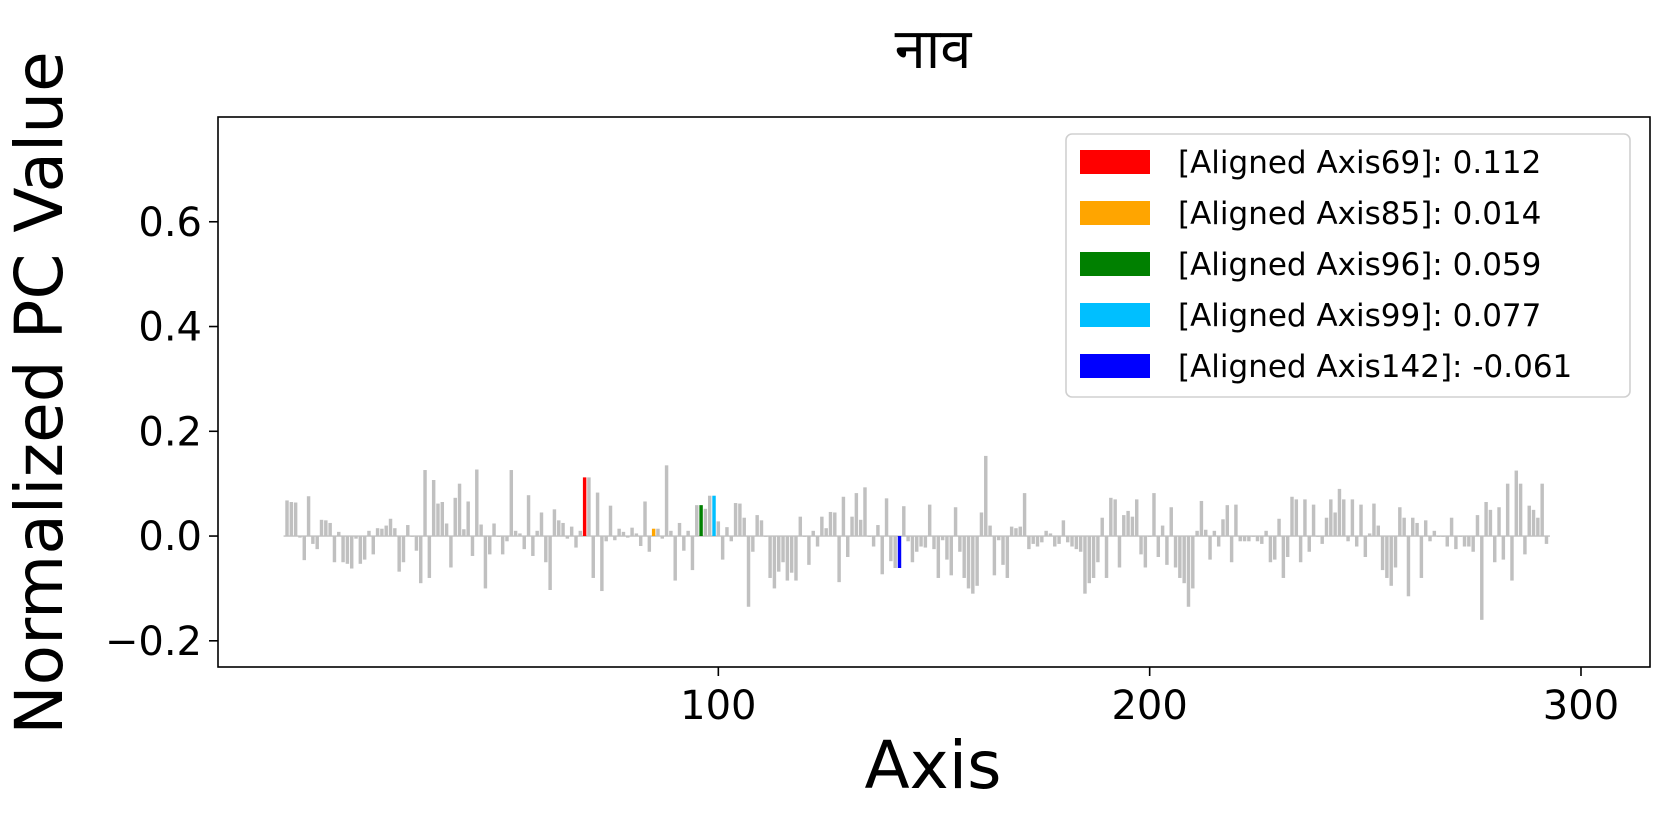  I want to click on legend-label-axis-142: [Aligned Axis142]: -0.061, so click(1375, 367).